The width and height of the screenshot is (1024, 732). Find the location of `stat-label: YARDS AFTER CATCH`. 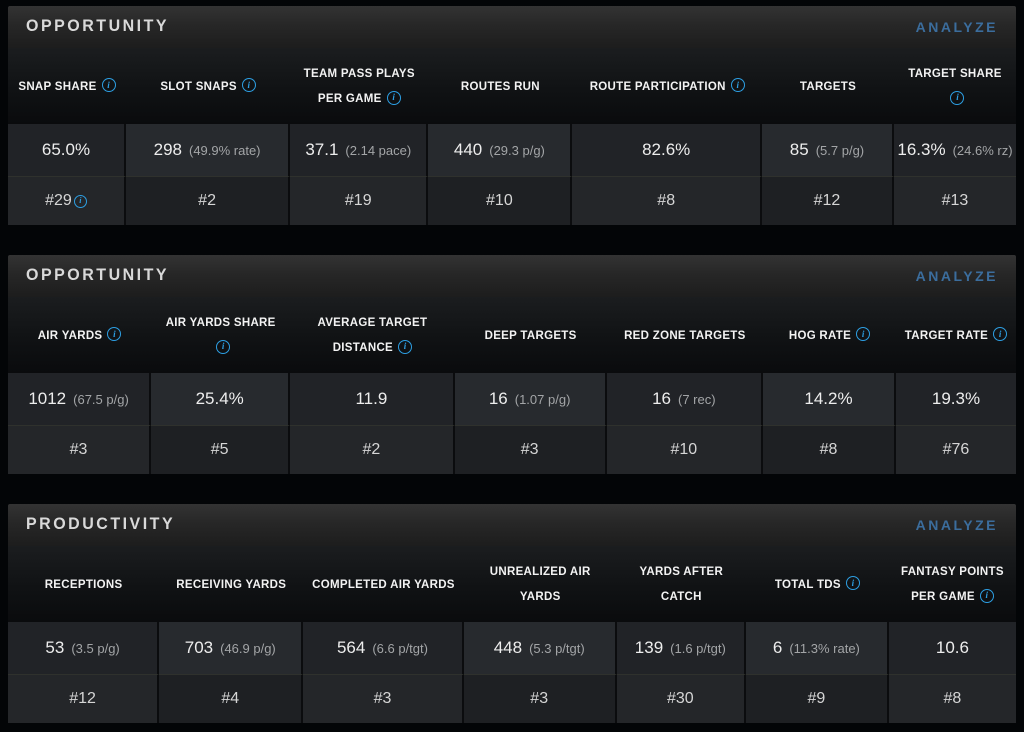

stat-label: YARDS AFTER CATCH is located at coordinates (681, 584).